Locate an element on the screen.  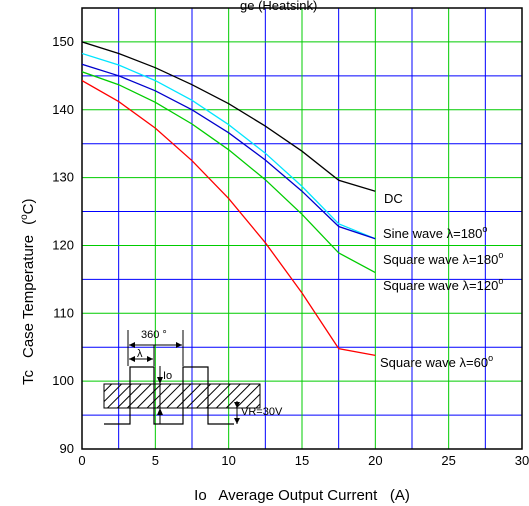
x-tick-label: 30 is located at coordinates (522, 460).